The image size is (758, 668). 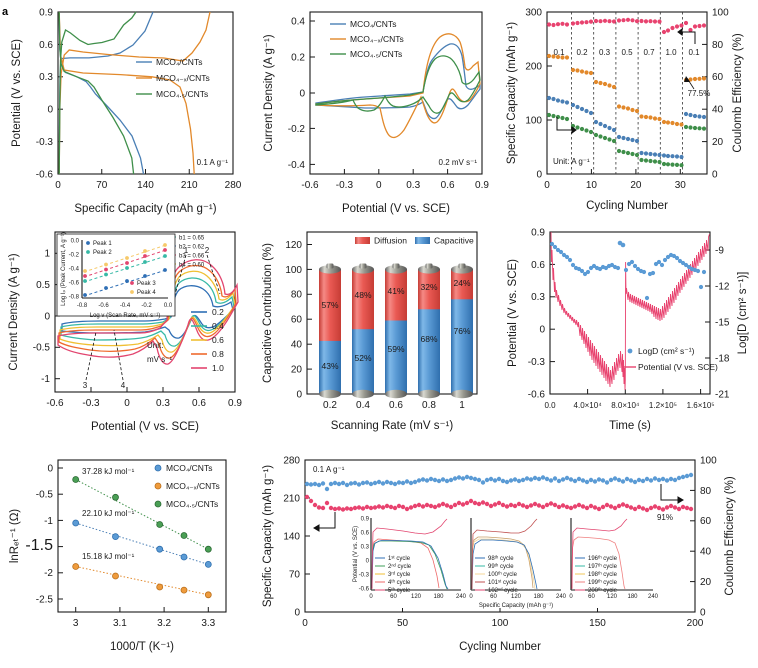 What do you see at coordinates (588, 405) in the screenshot?
I see `svg-text: 4.0×10⁴` at bounding box center [588, 405].